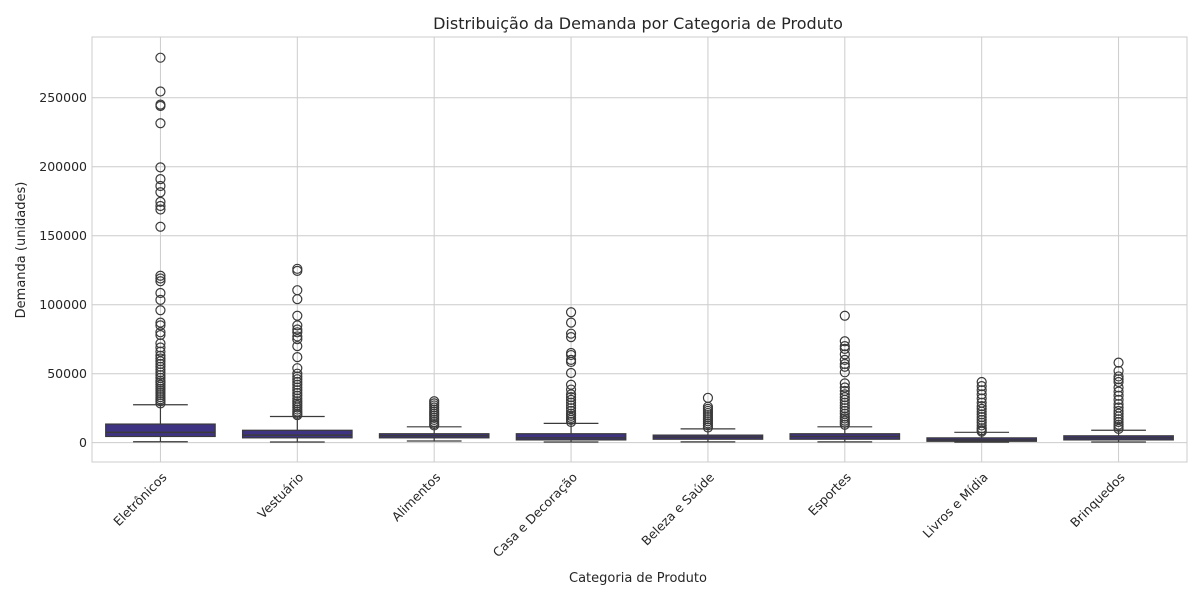 This screenshot has height=600, width=1200. What do you see at coordinates (67, 373) in the screenshot?
I see `y-tick-label: 50000` at bounding box center [67, 373].